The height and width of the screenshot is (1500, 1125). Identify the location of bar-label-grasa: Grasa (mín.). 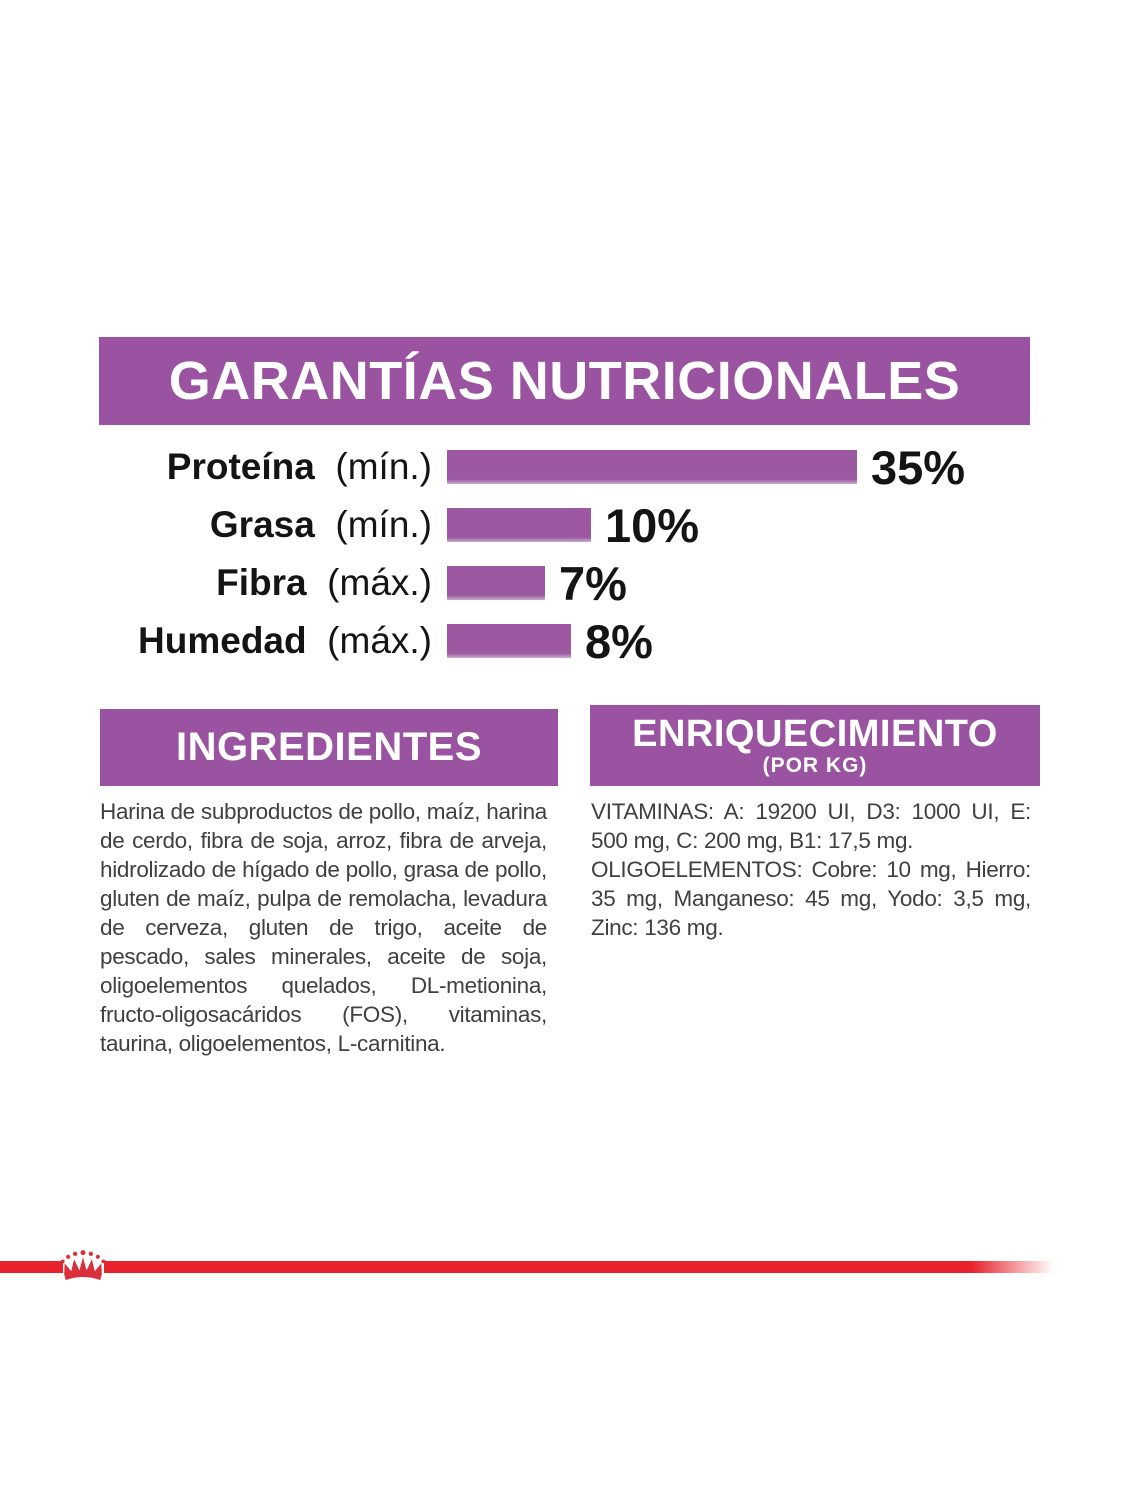
(320, 524).